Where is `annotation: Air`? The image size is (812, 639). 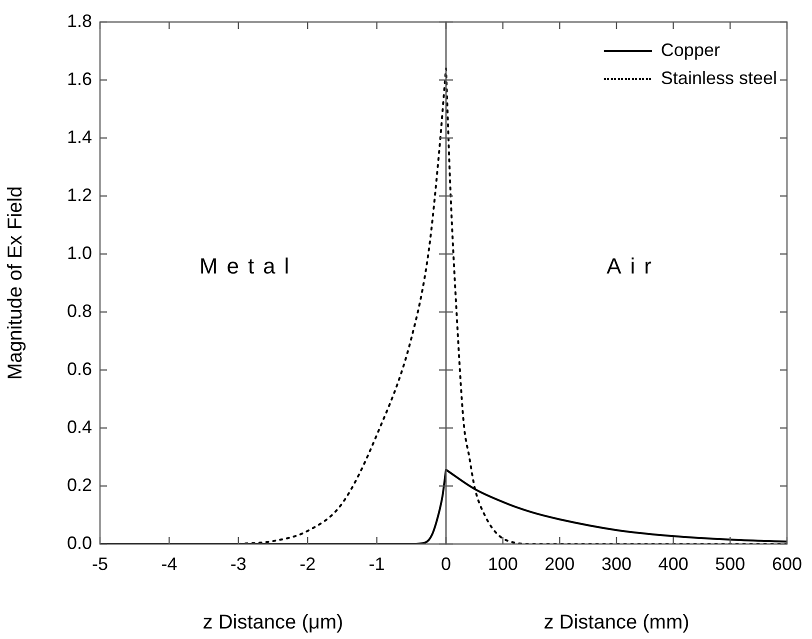 annotation: Air is located at coordinates (633, 265).